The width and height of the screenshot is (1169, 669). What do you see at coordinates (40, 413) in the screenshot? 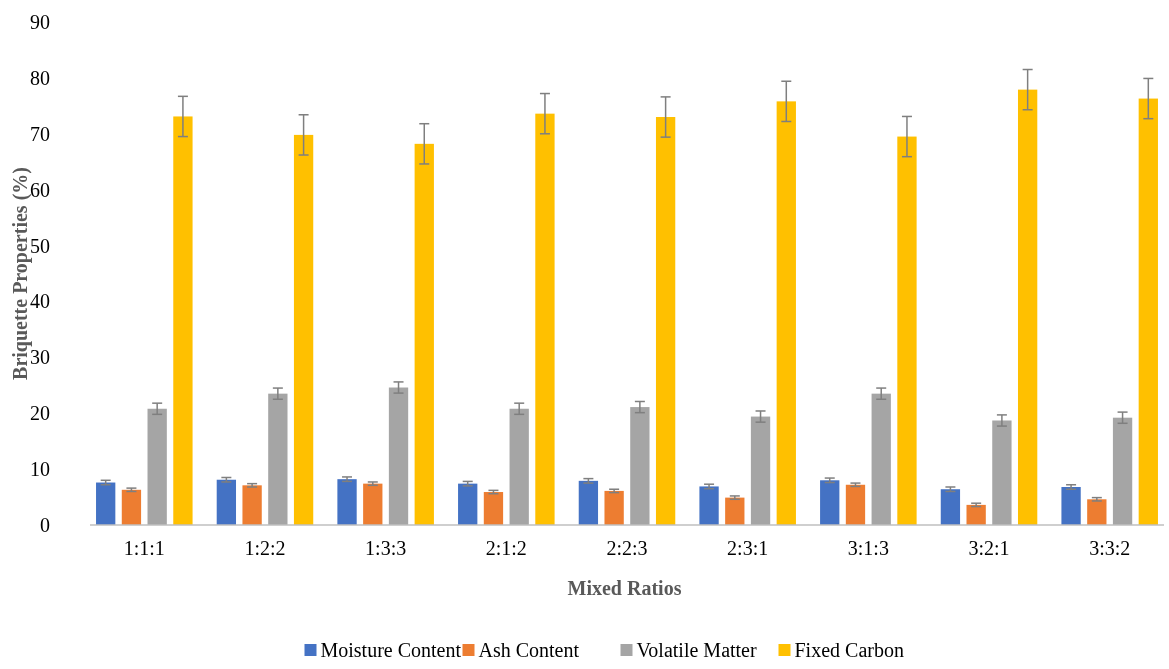
I see `y-tick-label: 20` at bounding box center [40, 413].